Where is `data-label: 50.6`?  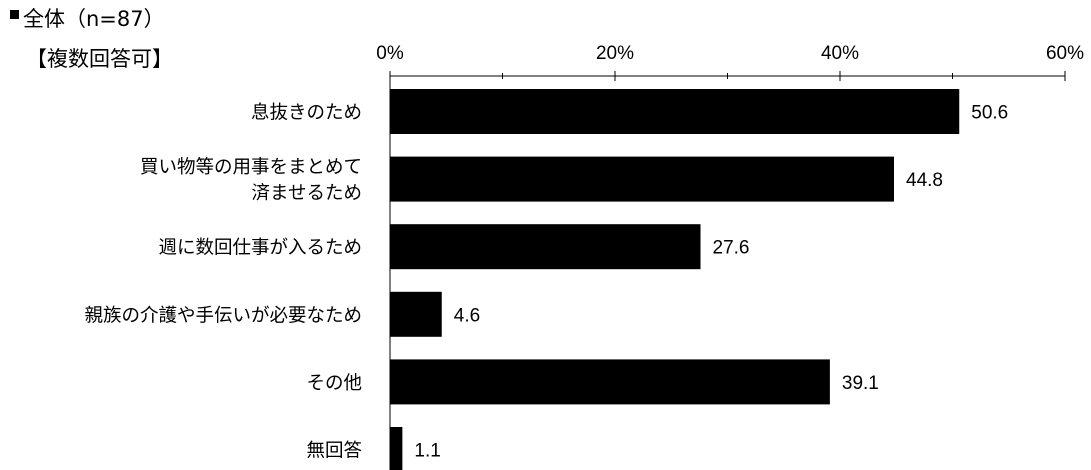 data-label: 50.6 is located at coordinates (989, 113).